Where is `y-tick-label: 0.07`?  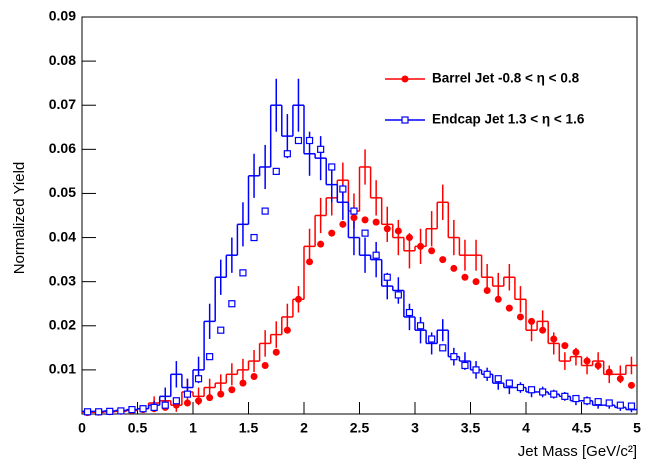 y-tick-label: 0.07 is located at coordinates (62, 104).